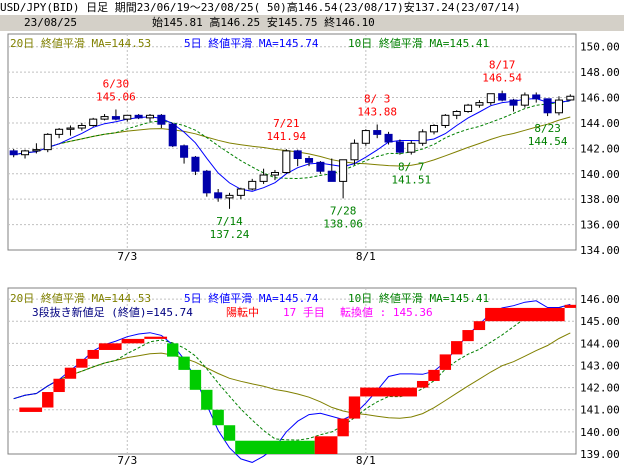 The width and height of the screenshot is (624, 475). What do you see at coordinates (600, 365) in the screenshot?
I see `break-y-tick-label: 143.00` at bounding box center [600, 365].